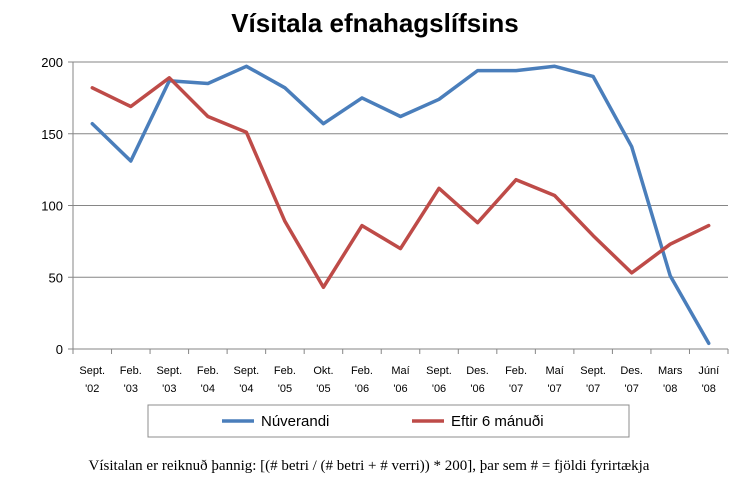 The height and width of the screenshot is (490, 738). What do you see at coordinates (285, 380) in the screenshot?
I see `x-tick-label: Feb. '05` at bounding box center [285, 380].